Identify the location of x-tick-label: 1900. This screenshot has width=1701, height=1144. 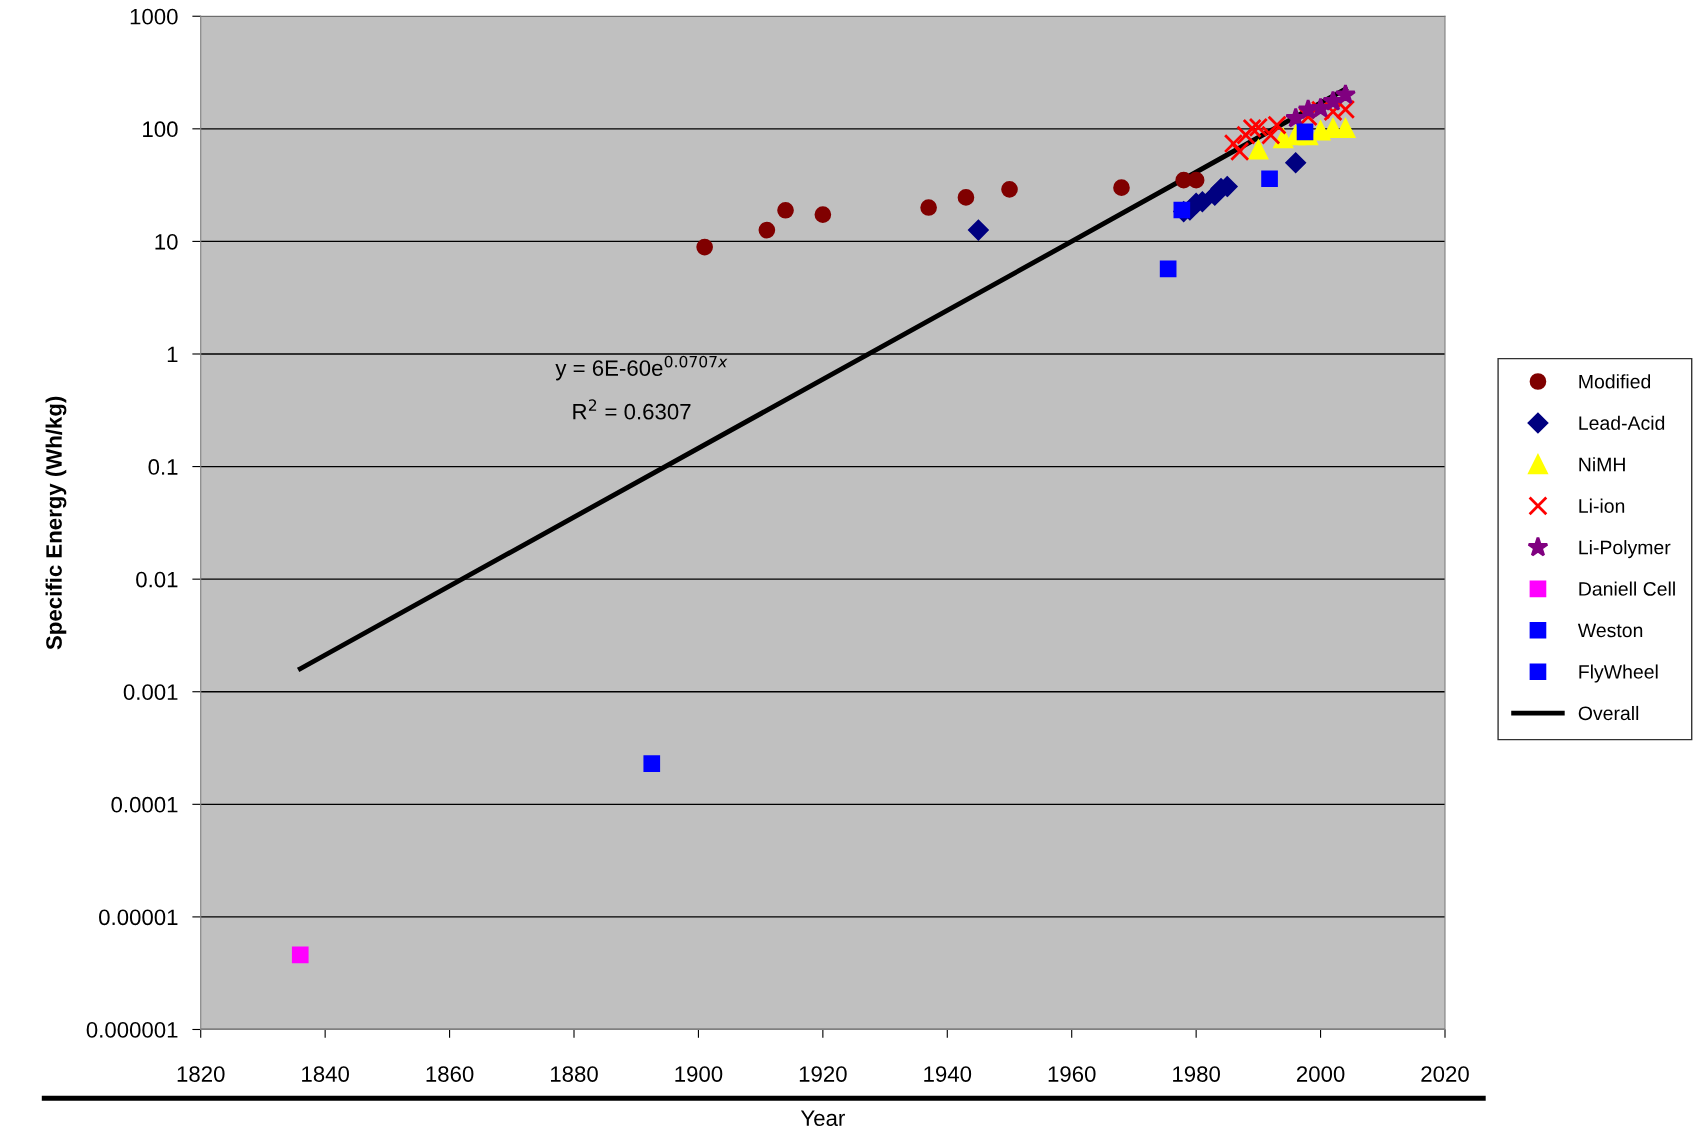
(699, 1074).